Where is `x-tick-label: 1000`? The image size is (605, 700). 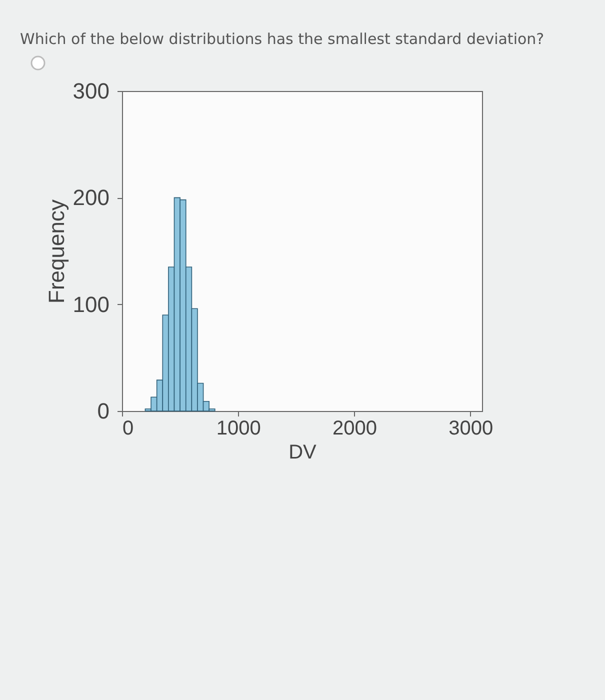
x-tick-label: 1000 is located at coordinates (238, 429).